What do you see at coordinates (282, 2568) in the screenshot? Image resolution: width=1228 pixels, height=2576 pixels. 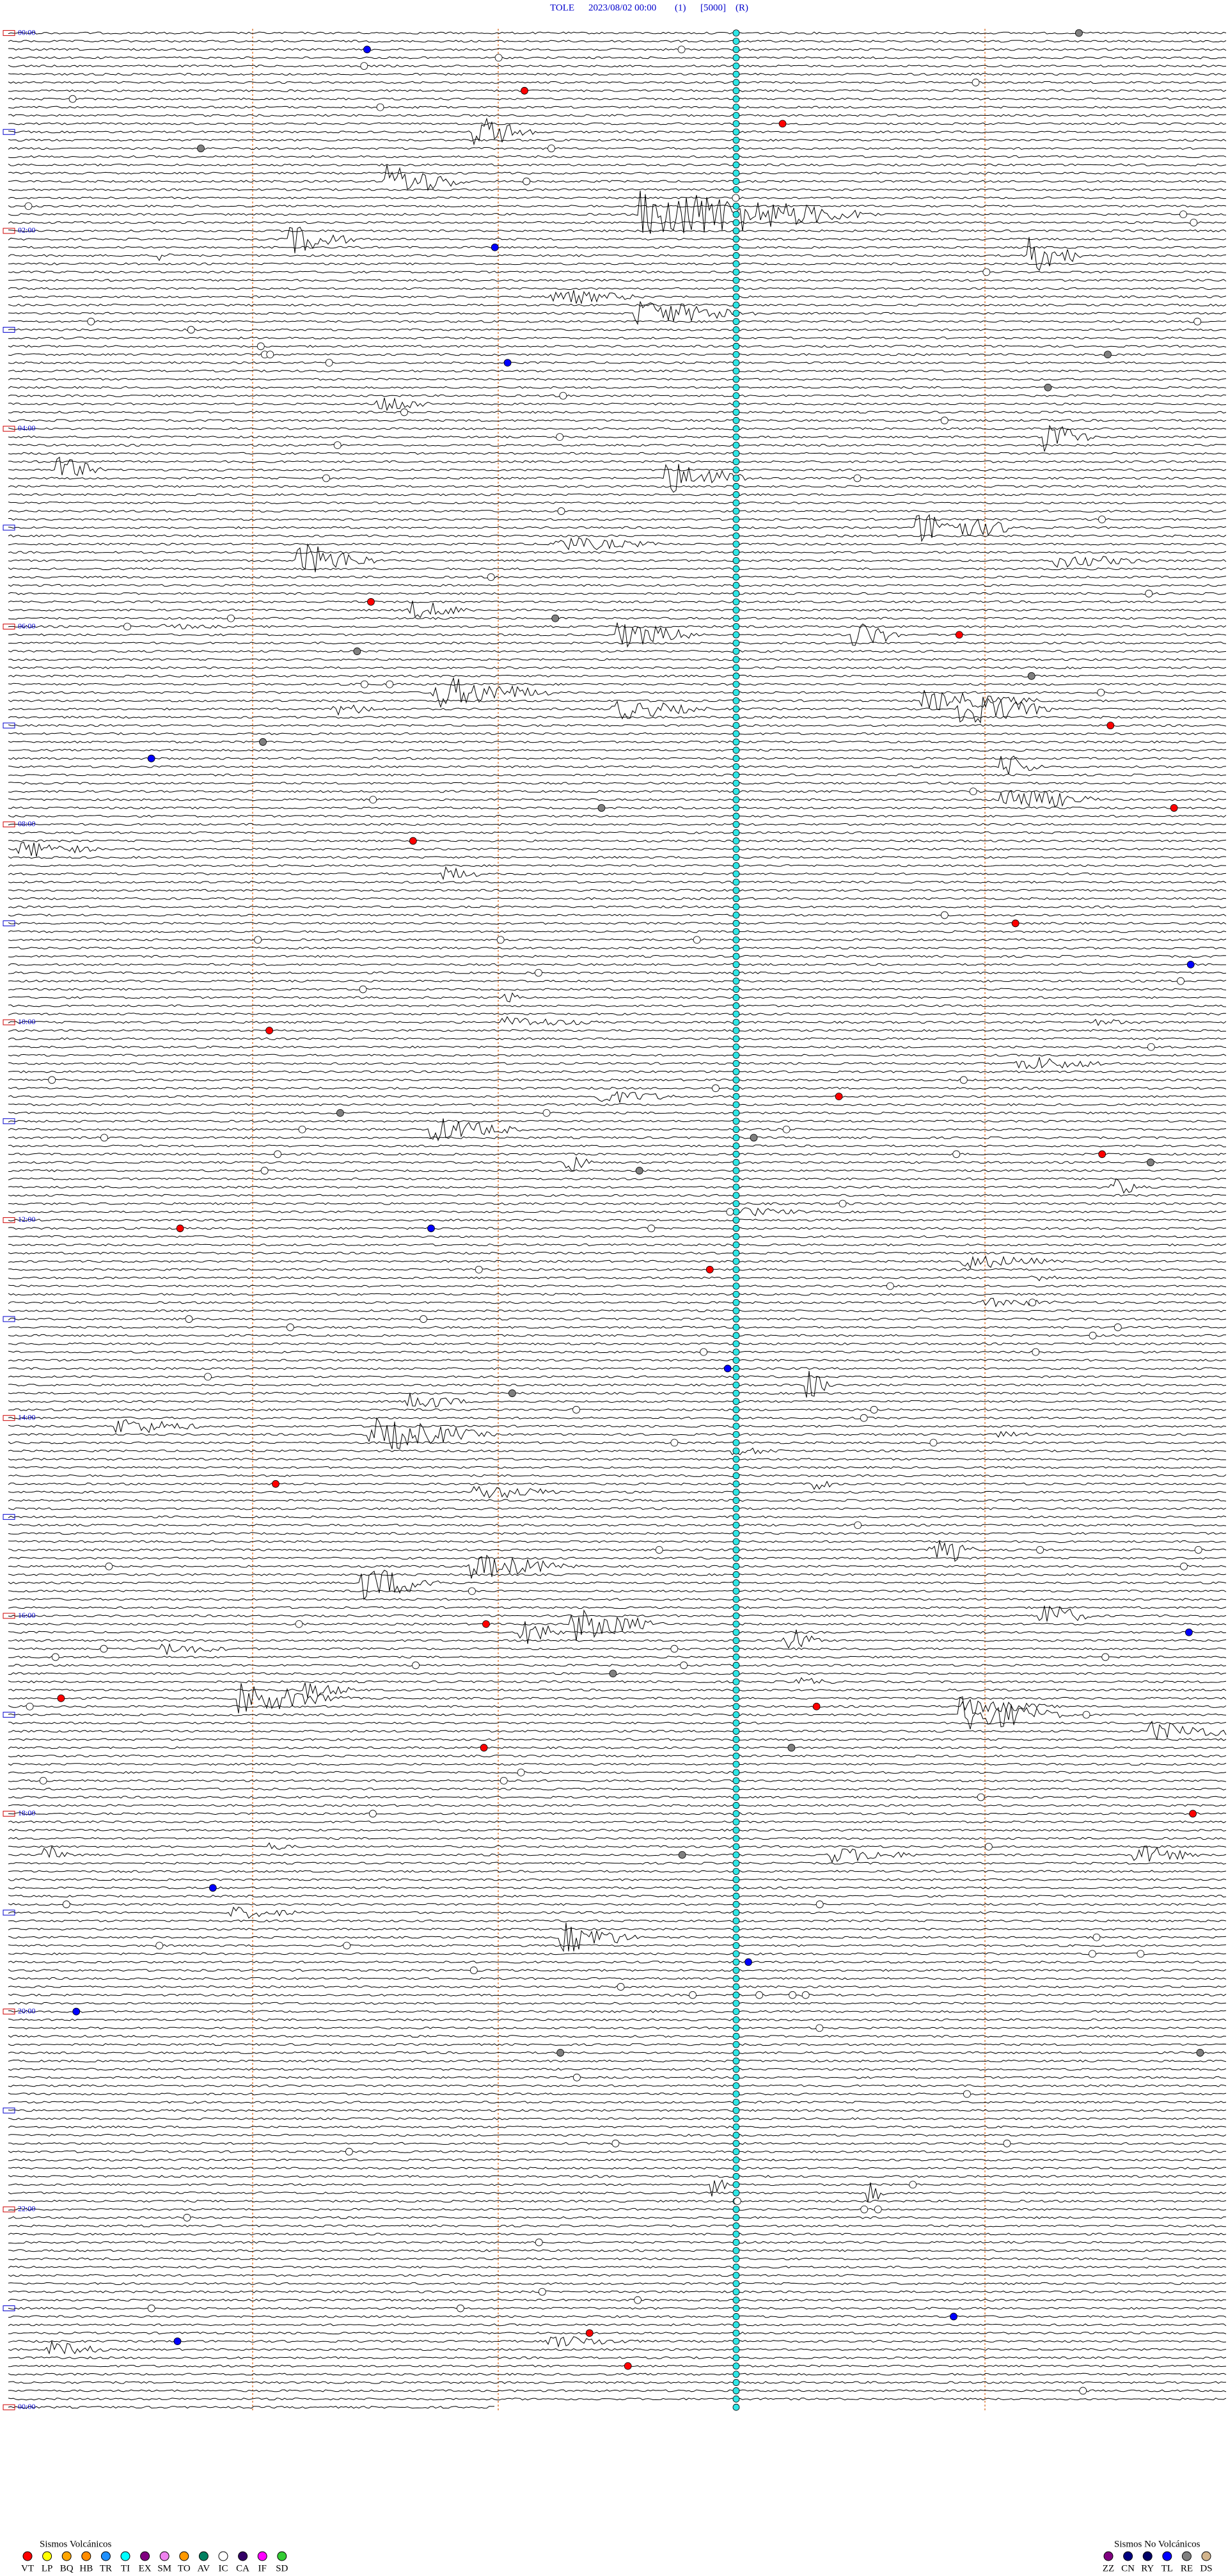 I see `legend-code: SD` at bounding box center [282, 2568].